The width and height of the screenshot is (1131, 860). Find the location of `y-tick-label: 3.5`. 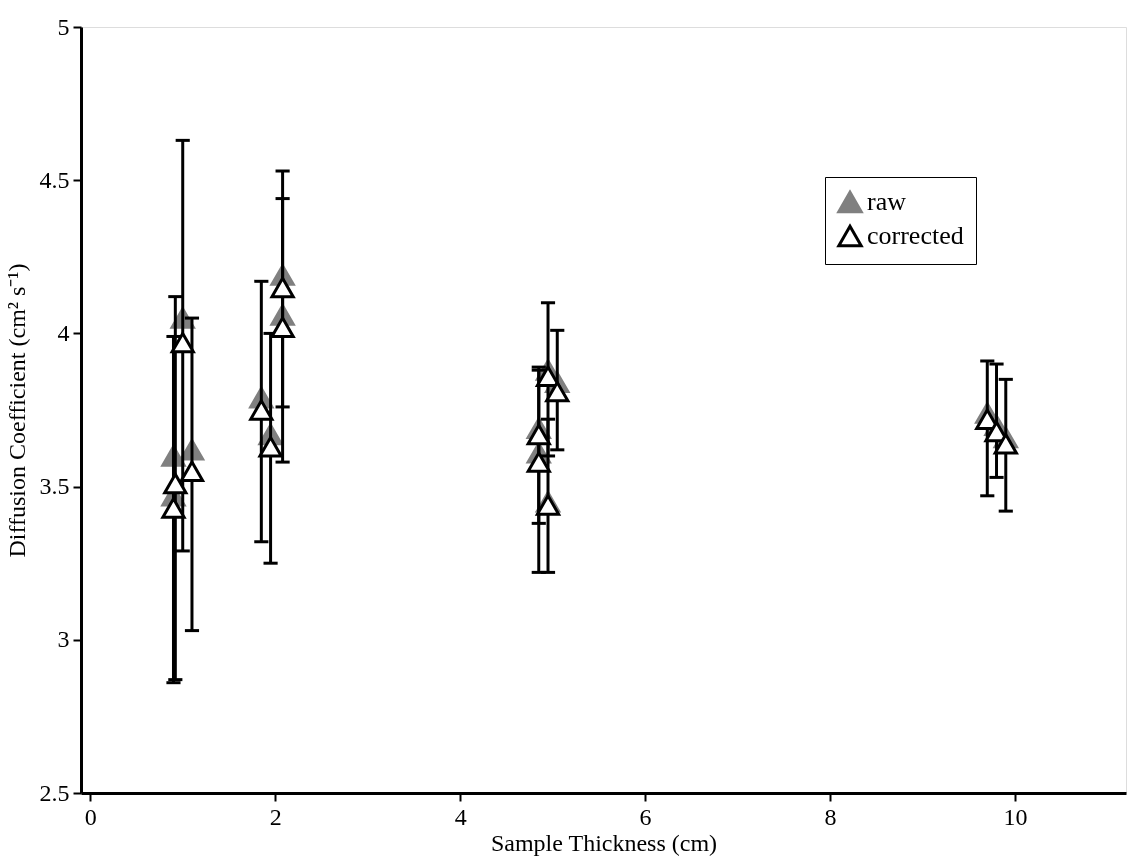

y-tick-label: 3.5 is located at coordinates (54, 486).